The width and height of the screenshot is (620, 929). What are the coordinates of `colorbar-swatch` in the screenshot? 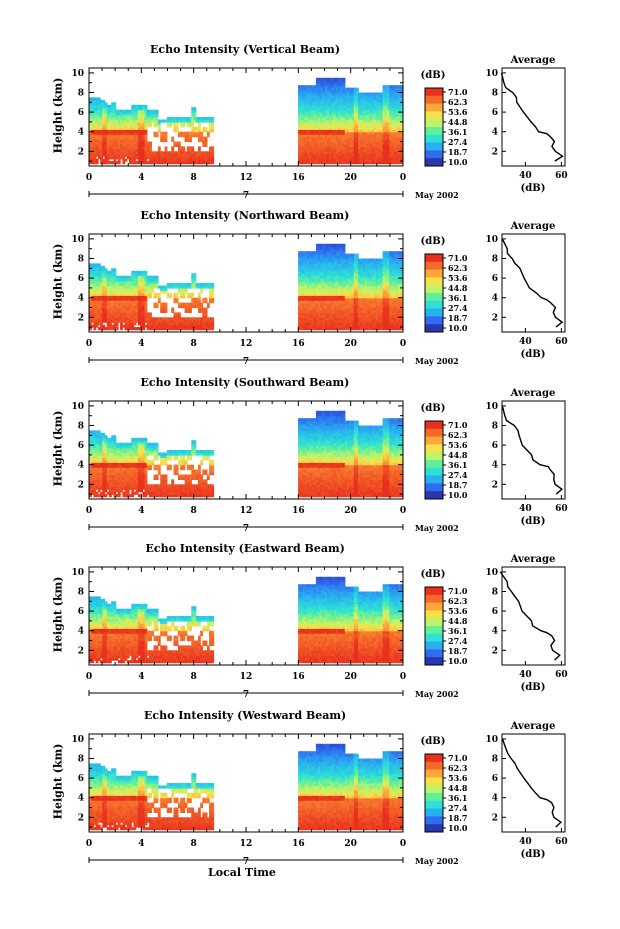 It's located at (434, 162).